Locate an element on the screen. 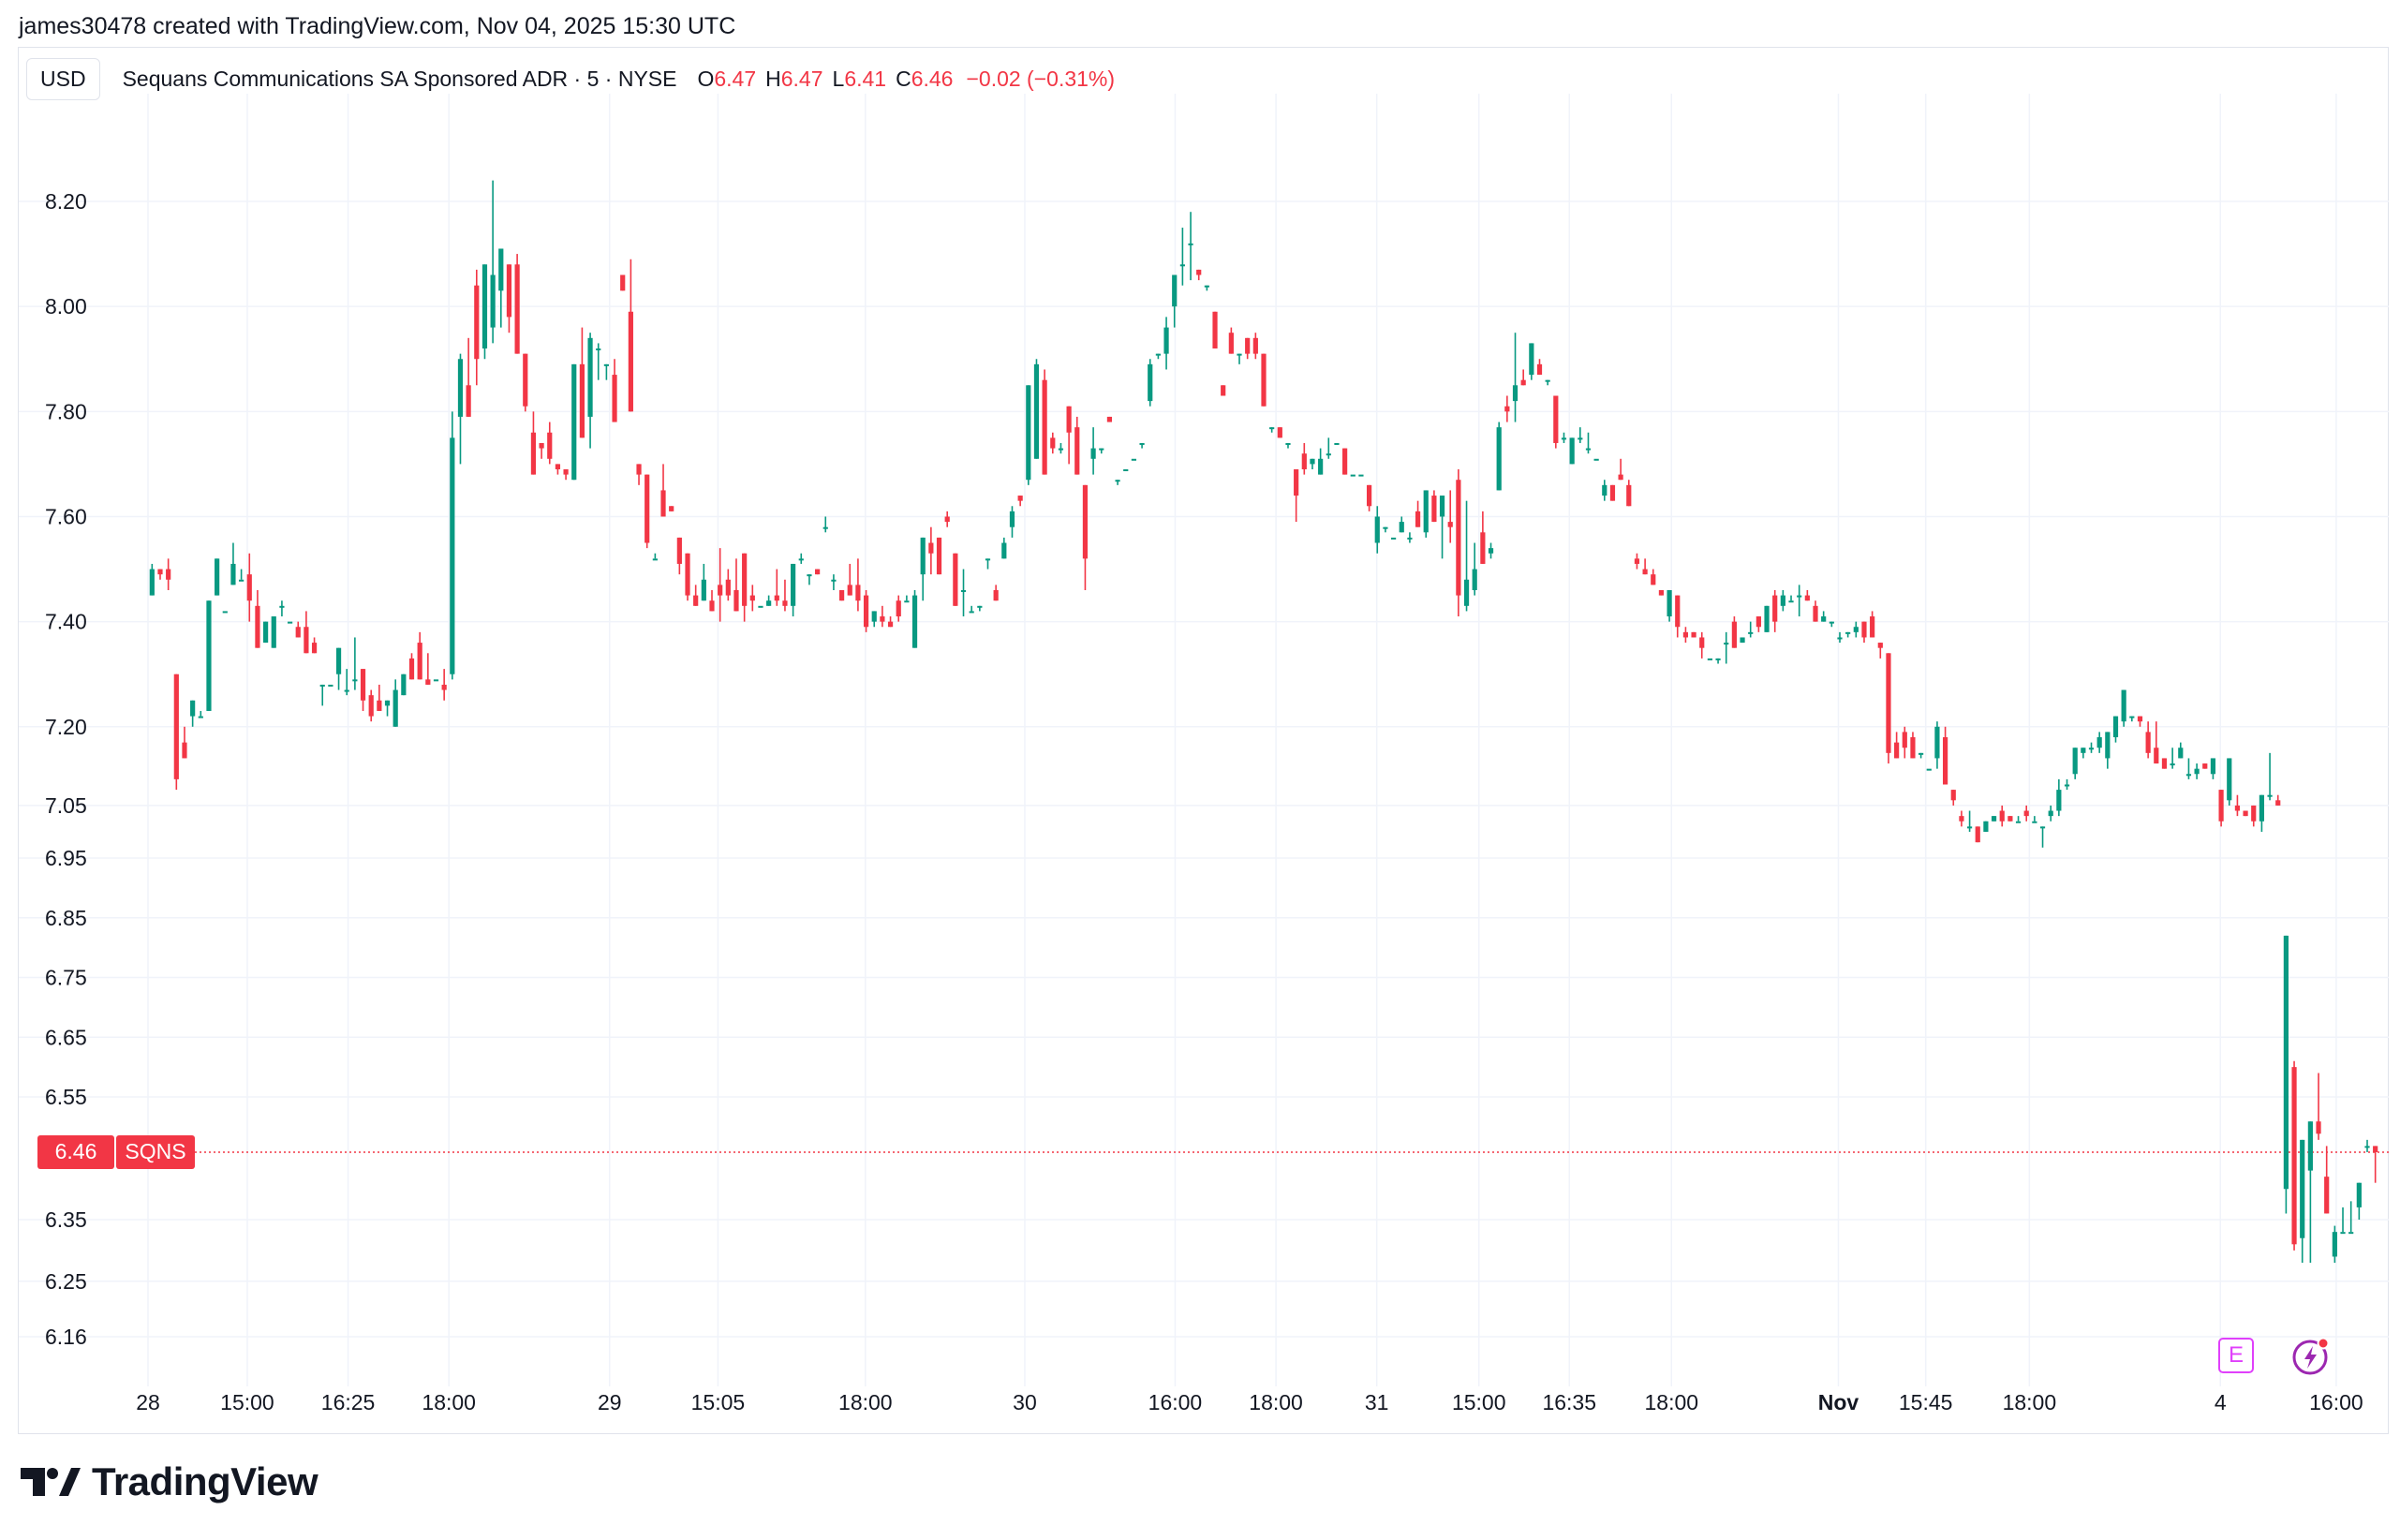 The image size is (2400, 1540). tradingview-logo: TradingView is located at coordinates (170, 1481).